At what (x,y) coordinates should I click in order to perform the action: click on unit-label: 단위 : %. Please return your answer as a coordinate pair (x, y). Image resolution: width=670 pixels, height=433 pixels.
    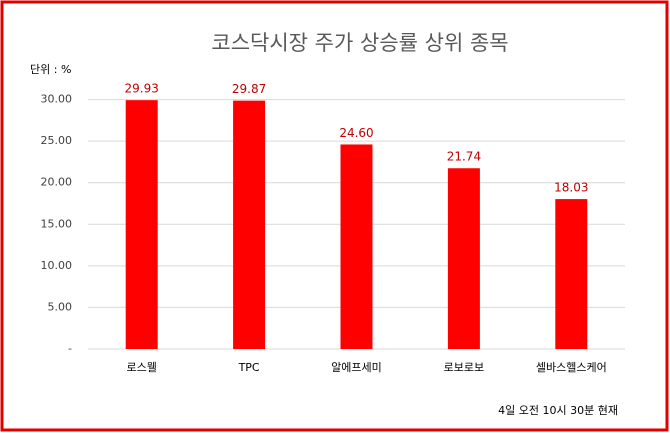
    Looking at the image, I should click on (50, 69).